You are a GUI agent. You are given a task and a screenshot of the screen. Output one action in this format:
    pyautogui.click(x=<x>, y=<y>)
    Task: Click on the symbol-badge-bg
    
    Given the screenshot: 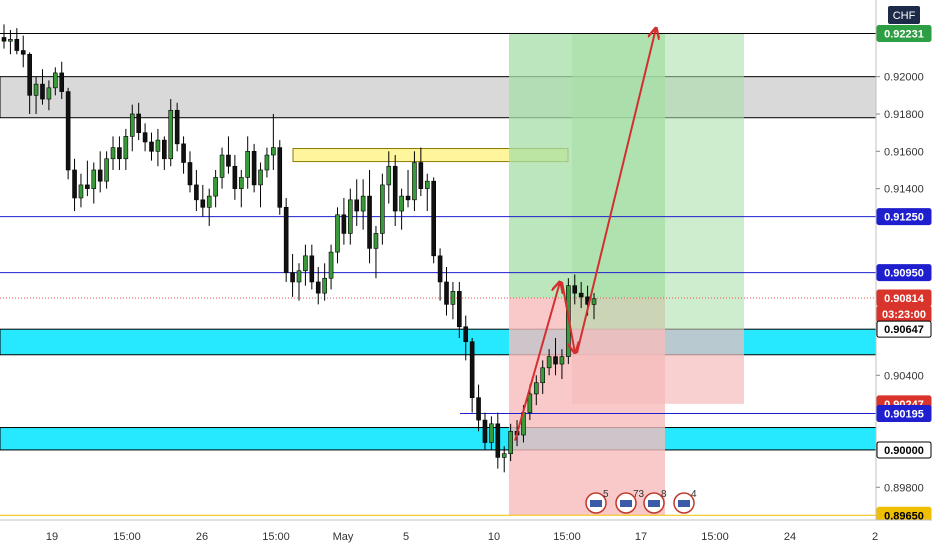 What is the action you would take?
    pyautogui.click(x=904, y=15)
    